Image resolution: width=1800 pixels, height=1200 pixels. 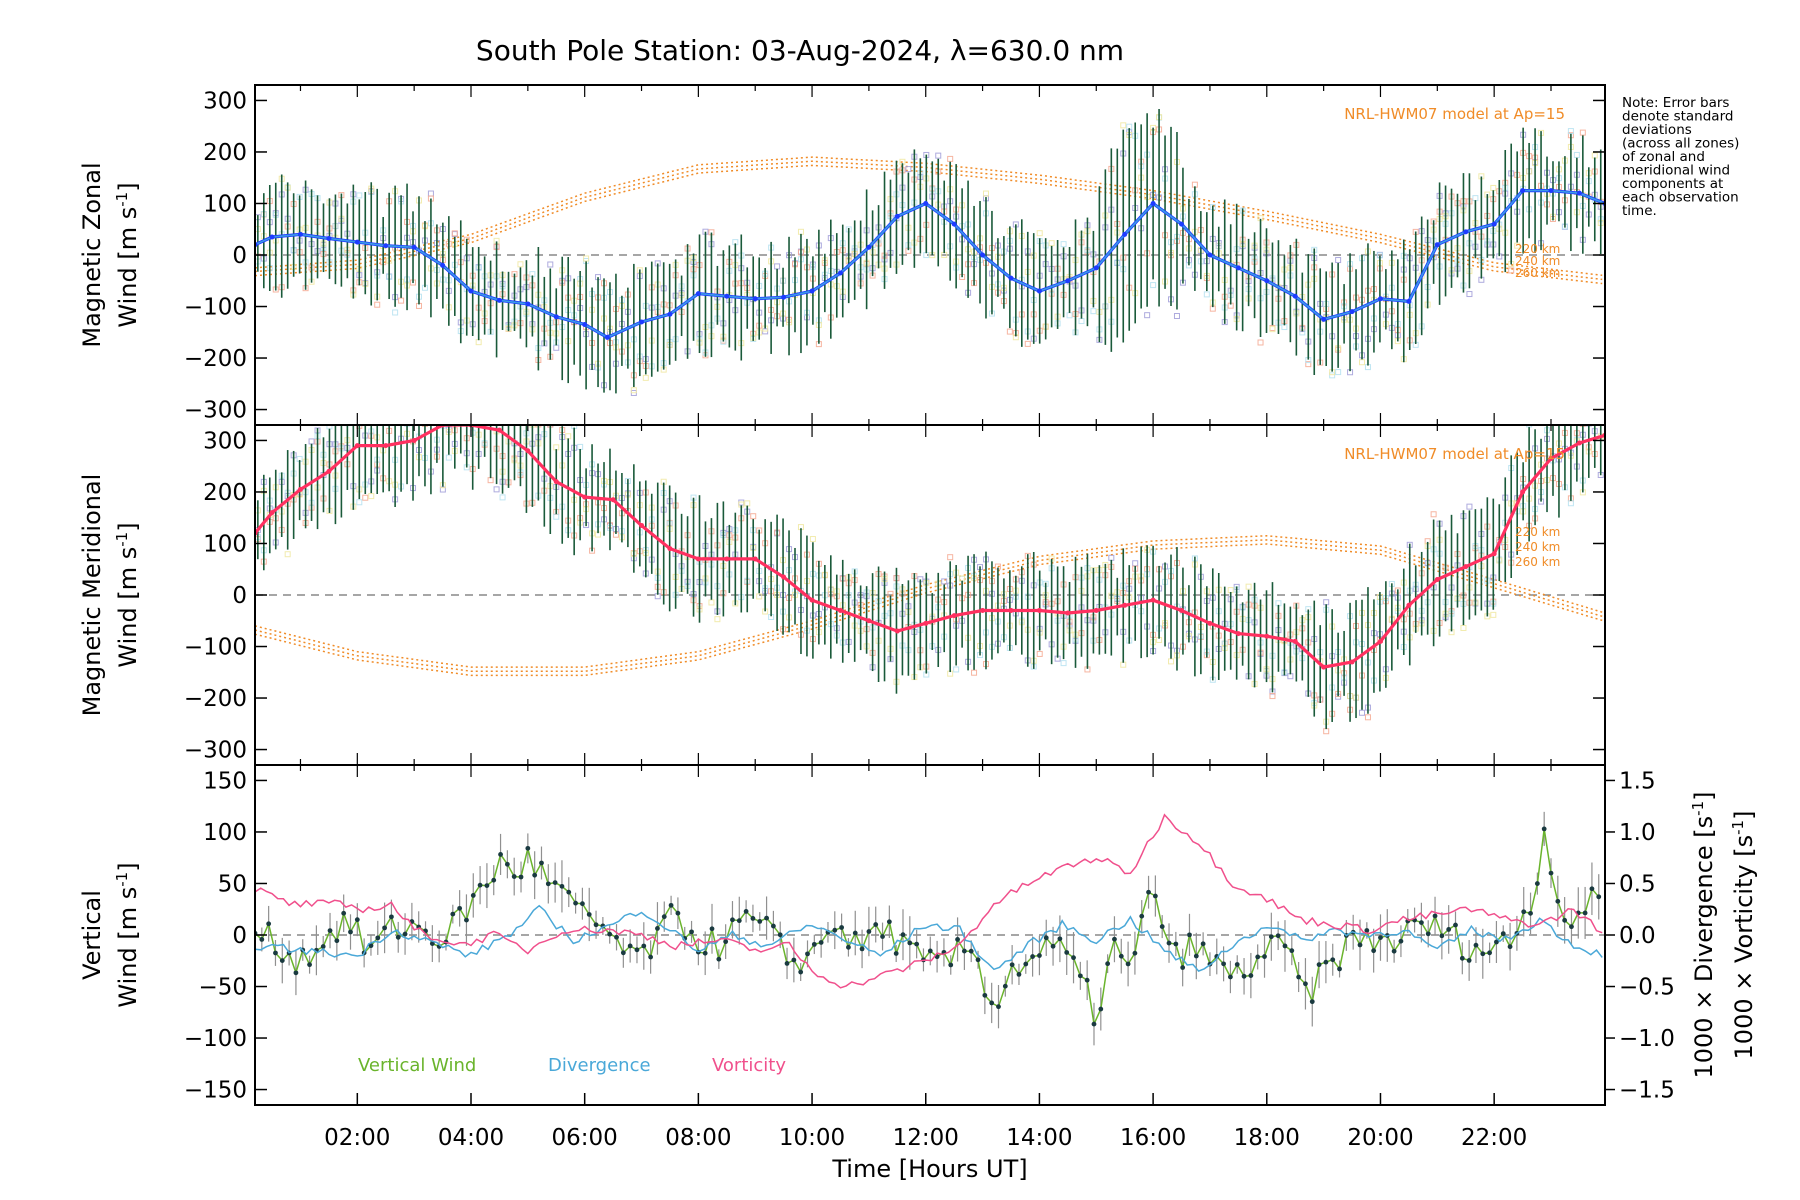 What do you see at coordinates (930, 928) in the screenshot?
I see `plot-area` at bounding box center [930, 928].